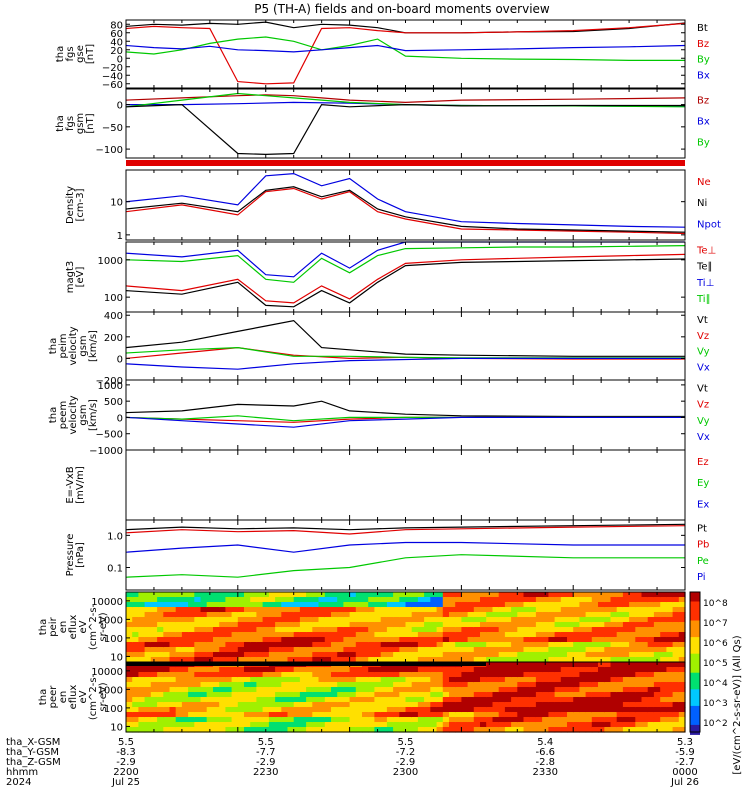 Image resolution: width=750 pixels, height=800 pixels. I want to click on y-axis-label-line: velocity, so click(73, 345).